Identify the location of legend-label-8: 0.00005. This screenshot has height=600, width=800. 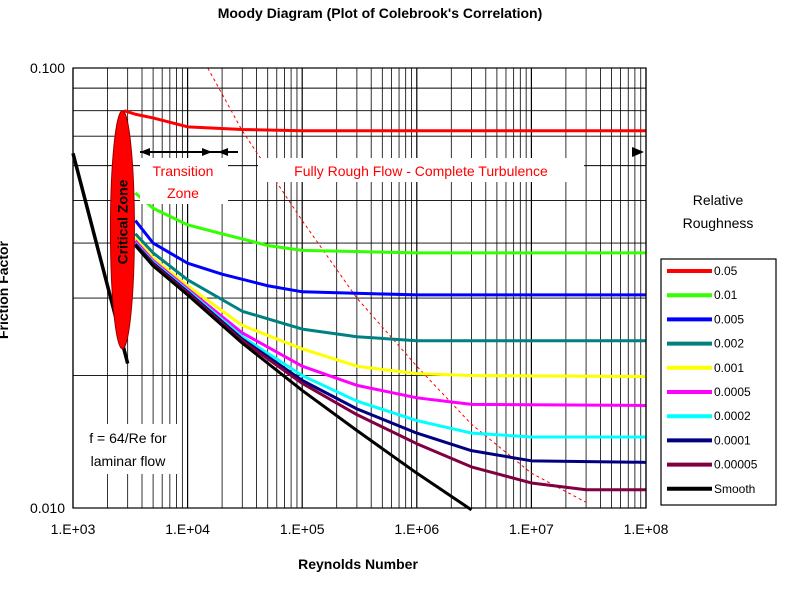
(736, 465).